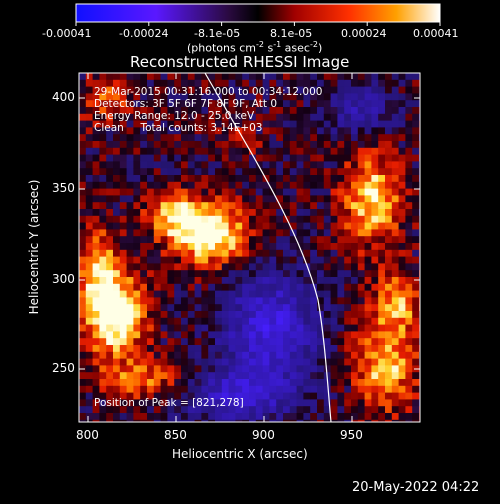  Describe the element at coordinates (174, 116) in the screenshot. I see `info-energy-range: Energy Range: 12.0 - 25.0 keV` at that location.